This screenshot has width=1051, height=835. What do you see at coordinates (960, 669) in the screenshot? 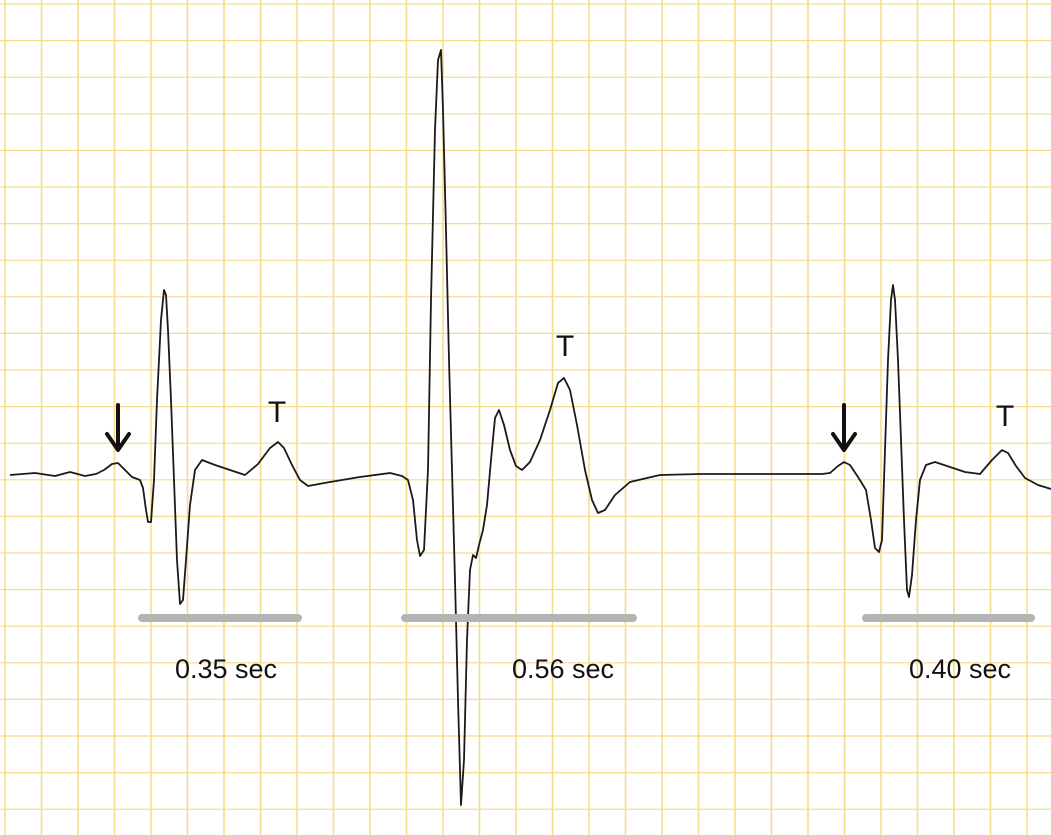
I see `interval-label: 0.40 sec` at bounding box center [960, 669].